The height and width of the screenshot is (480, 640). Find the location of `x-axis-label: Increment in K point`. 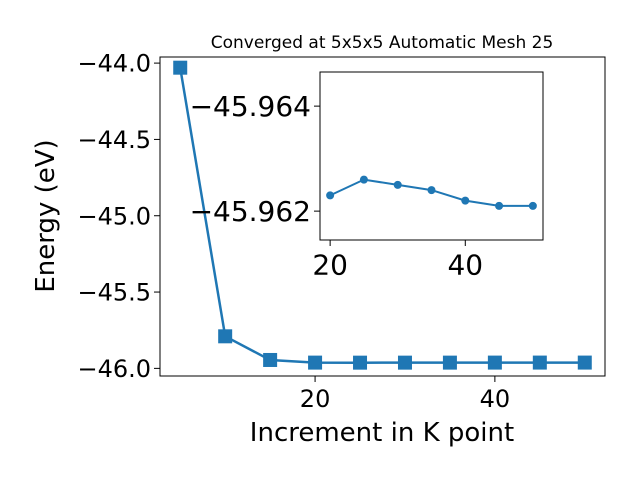

x-axis-label: Increment in K point is located at coordinates (382, 433).